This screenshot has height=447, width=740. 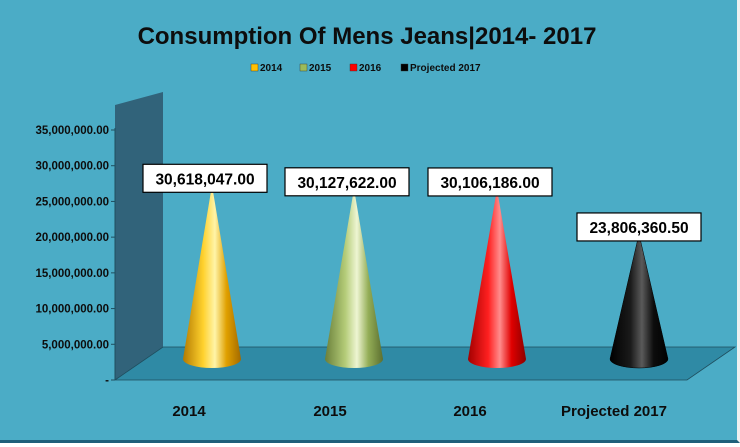 What do you see at coordinates (419, 411) in the screenshot?
I see `x-axis-ticks: 2014 2015 2016 Projected 2017` at bounding box center [419, 411].